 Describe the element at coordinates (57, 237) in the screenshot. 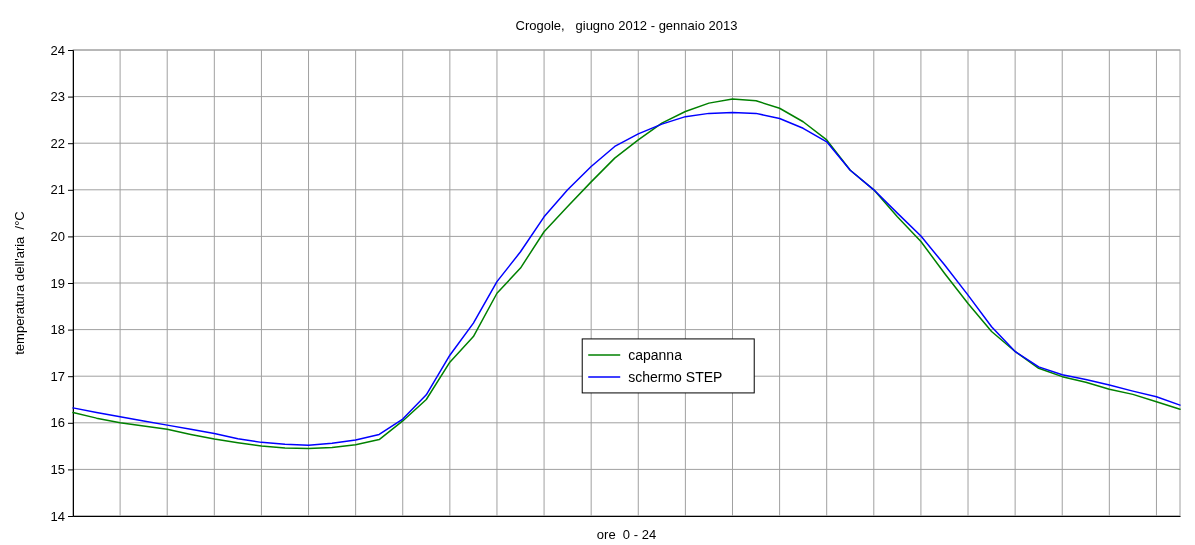

I see `y-tick-label: 20` at that location.